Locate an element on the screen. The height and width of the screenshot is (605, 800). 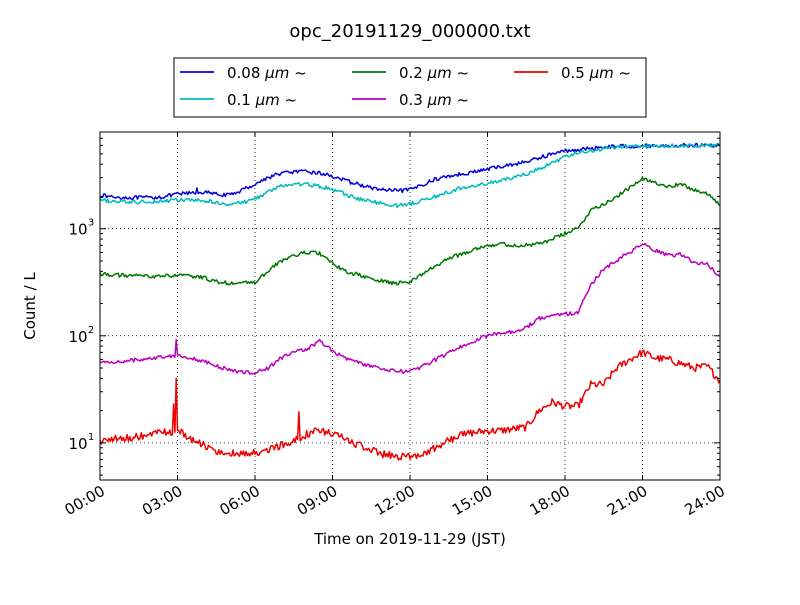
y-tick-label-exponent: 3 is located at coordinates (91, 223).